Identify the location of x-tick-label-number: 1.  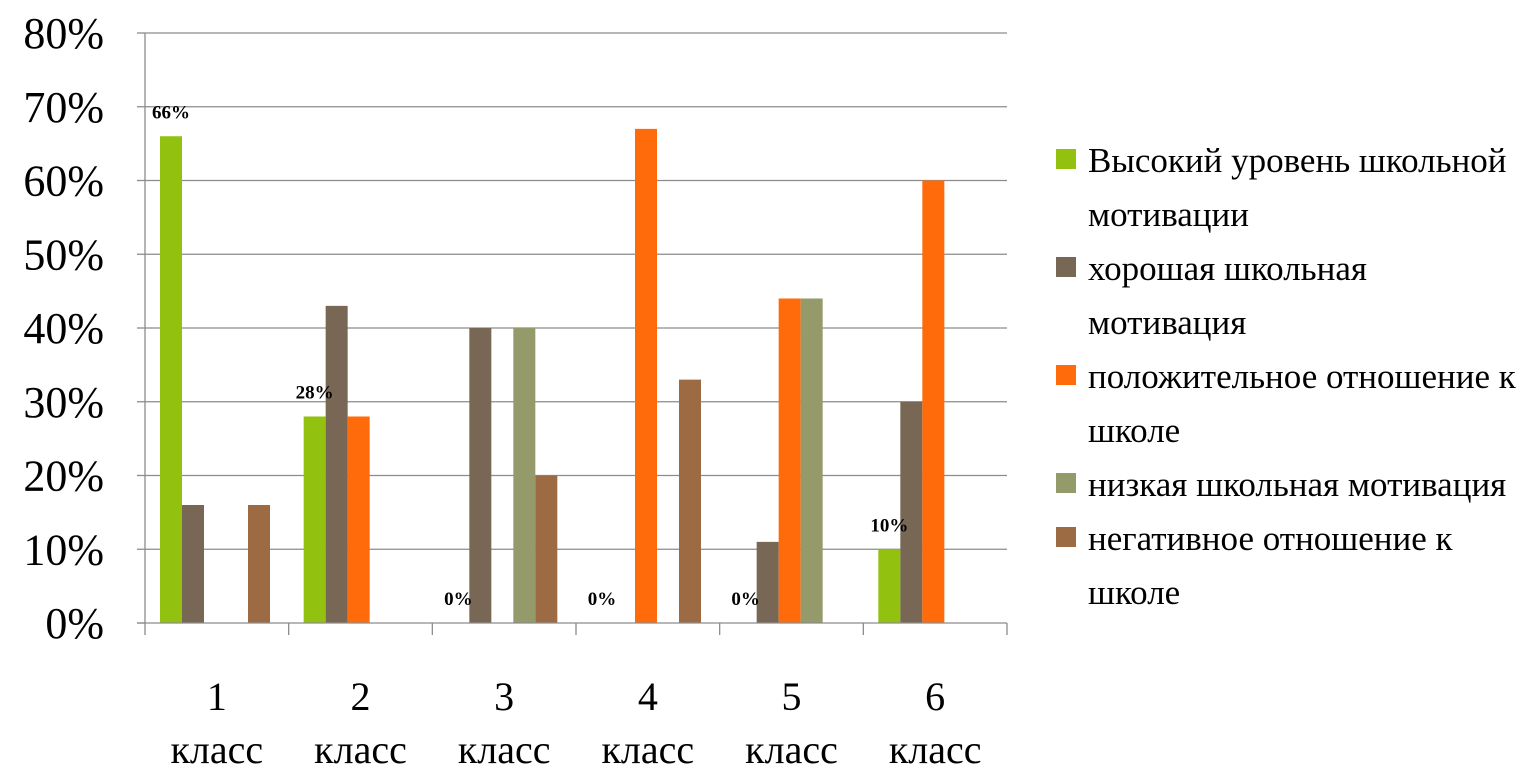
(217, 696).